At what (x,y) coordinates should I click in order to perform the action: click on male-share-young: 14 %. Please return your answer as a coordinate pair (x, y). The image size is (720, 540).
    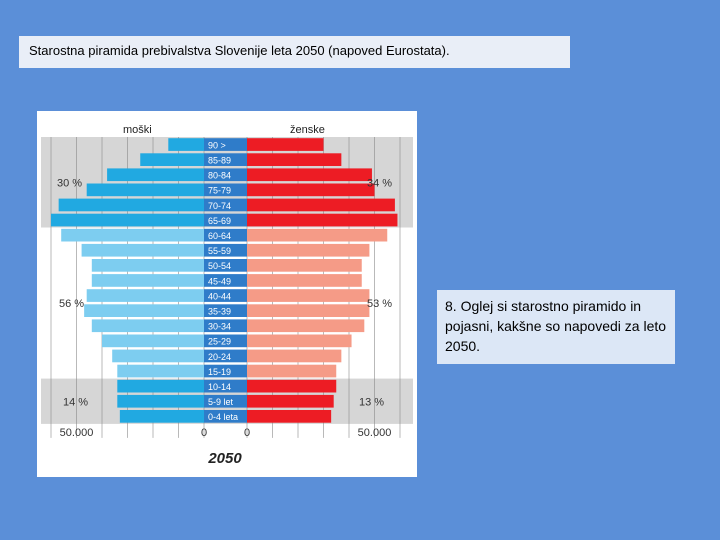
    Looking at the image, I should click on (75, 402).